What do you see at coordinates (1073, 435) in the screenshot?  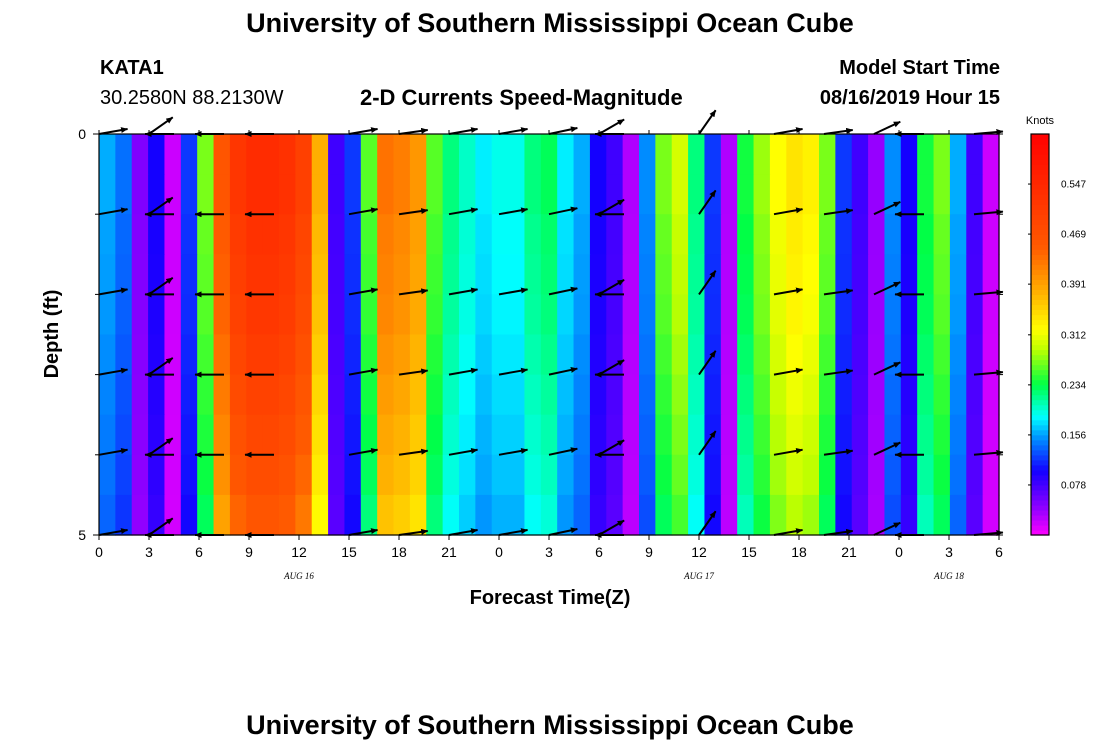 I see `colorbar-tick-label: 0.156` at bounding box center [1073, 435].